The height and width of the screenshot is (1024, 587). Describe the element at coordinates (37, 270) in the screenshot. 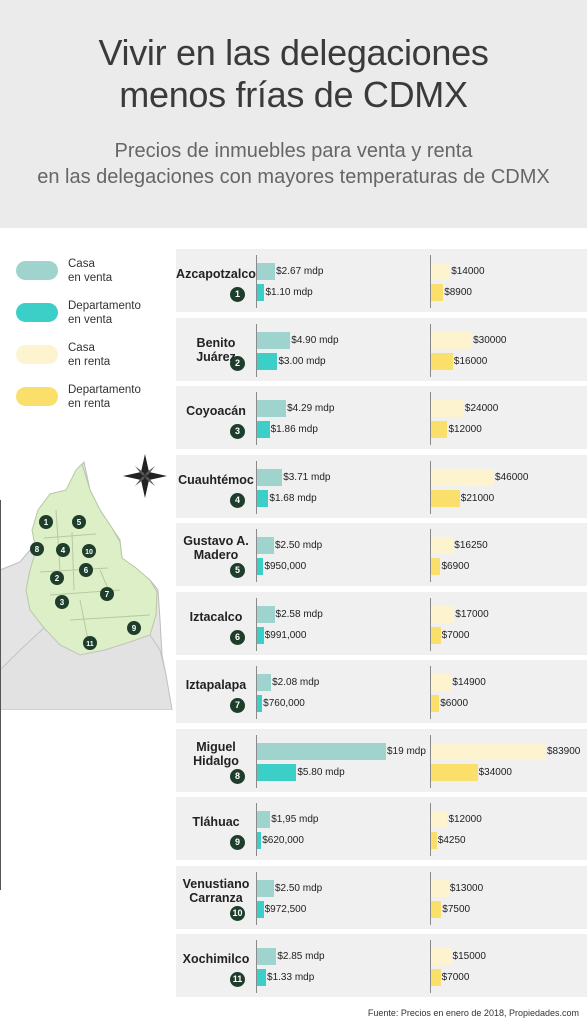

I see `legend-swatch-casa-venta` at that location.